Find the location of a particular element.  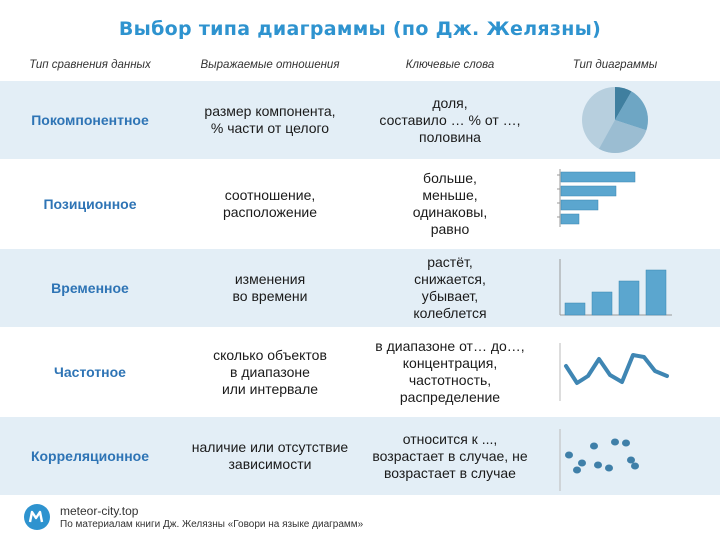

comparison-type: Временное is located at coordinates (90, 287).